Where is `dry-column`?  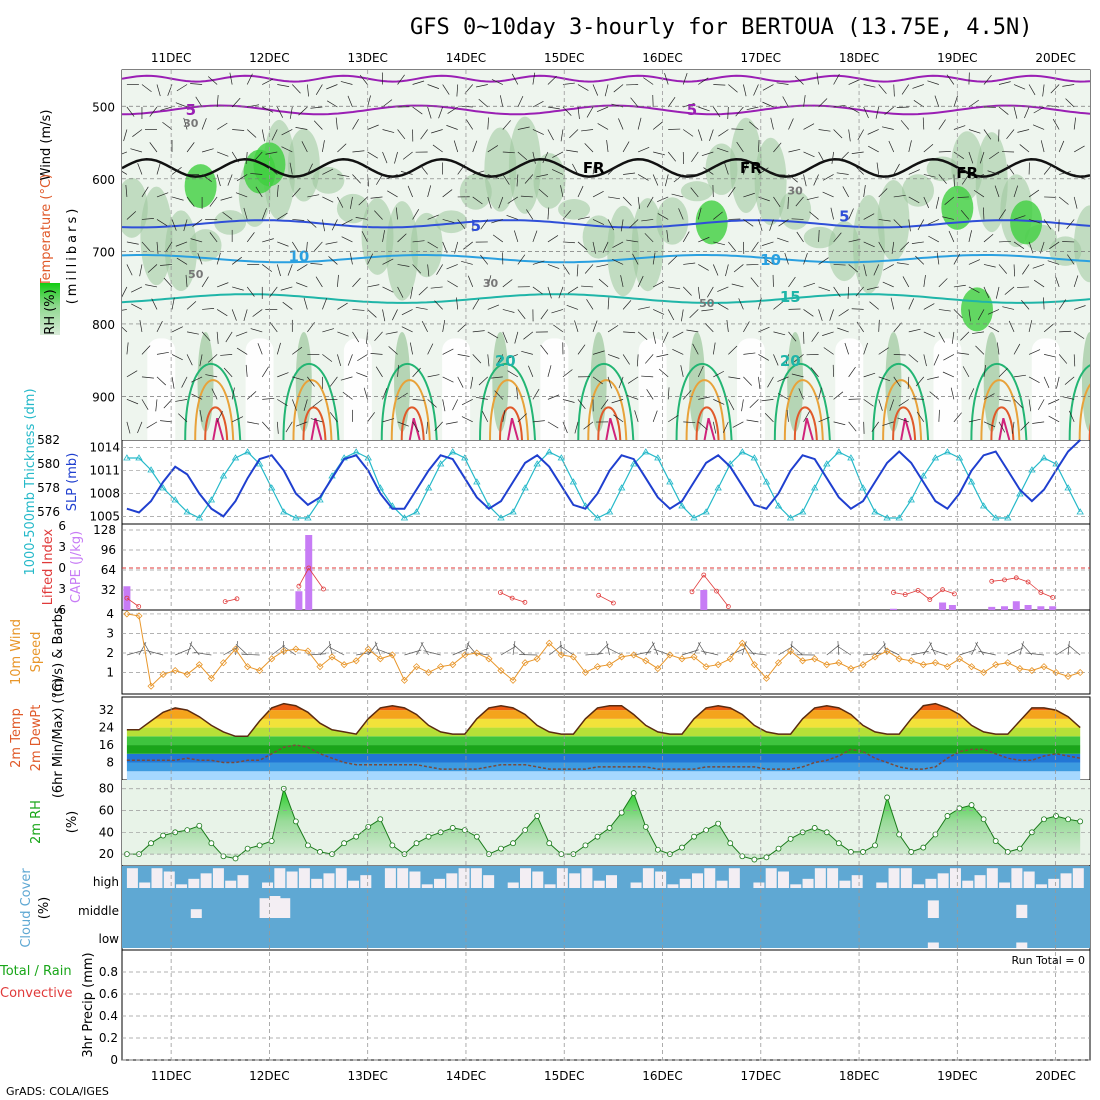
dry-column is located at coordinates (652, 389).